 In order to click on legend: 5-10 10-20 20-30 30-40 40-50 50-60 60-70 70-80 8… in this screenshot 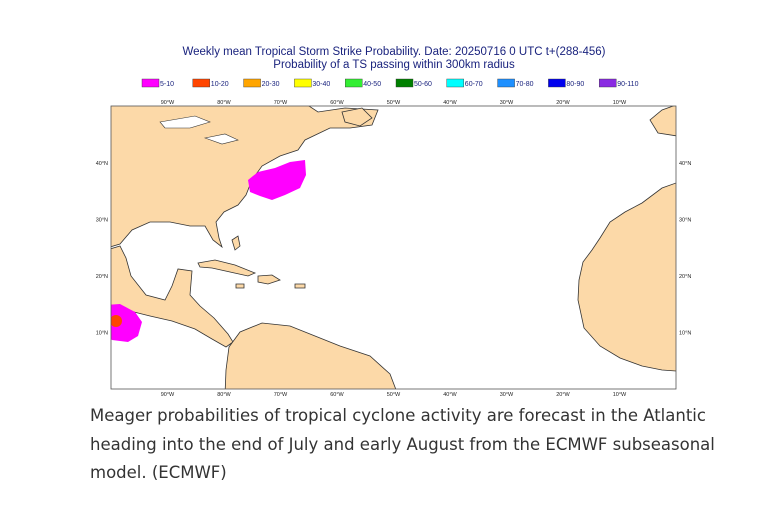, I will do `click(390, 83)`.